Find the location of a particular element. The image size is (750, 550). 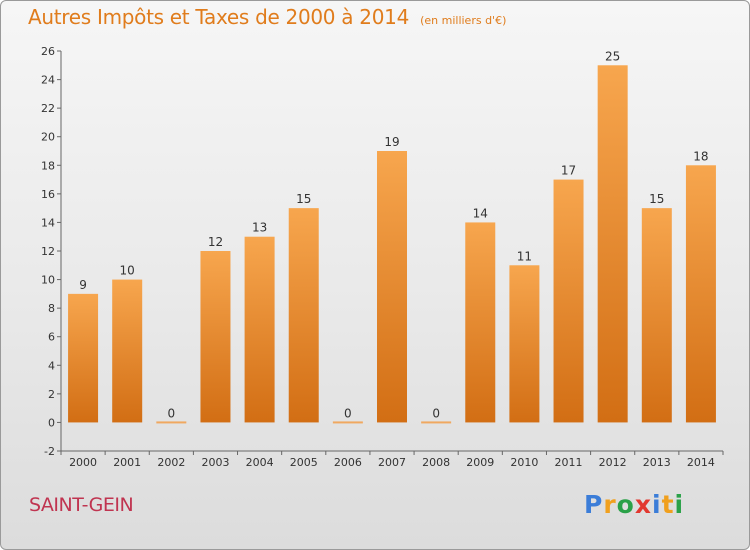

x-tick-label: 2014 is located at coordinates (701, 462).